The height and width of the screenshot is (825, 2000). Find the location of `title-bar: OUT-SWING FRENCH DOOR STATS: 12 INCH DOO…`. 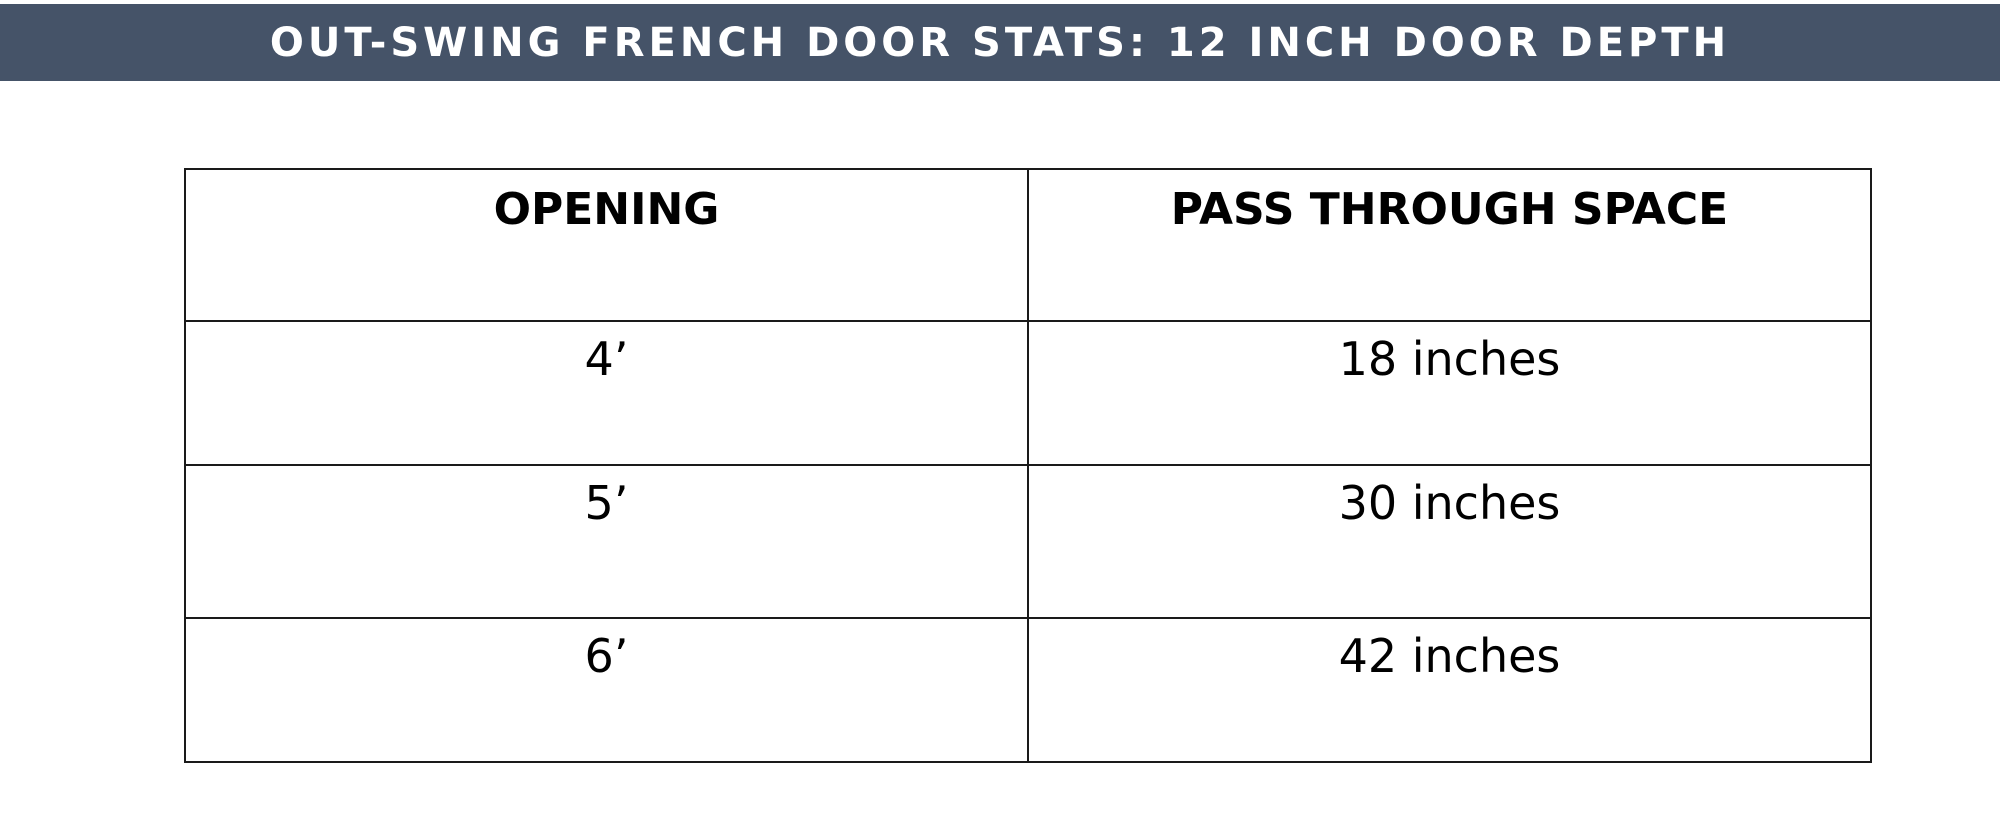

title-bar: OUT-SWING FRENCH DOOR STATS: 12 INCH DOO… is located at coordinates (1000, 42).